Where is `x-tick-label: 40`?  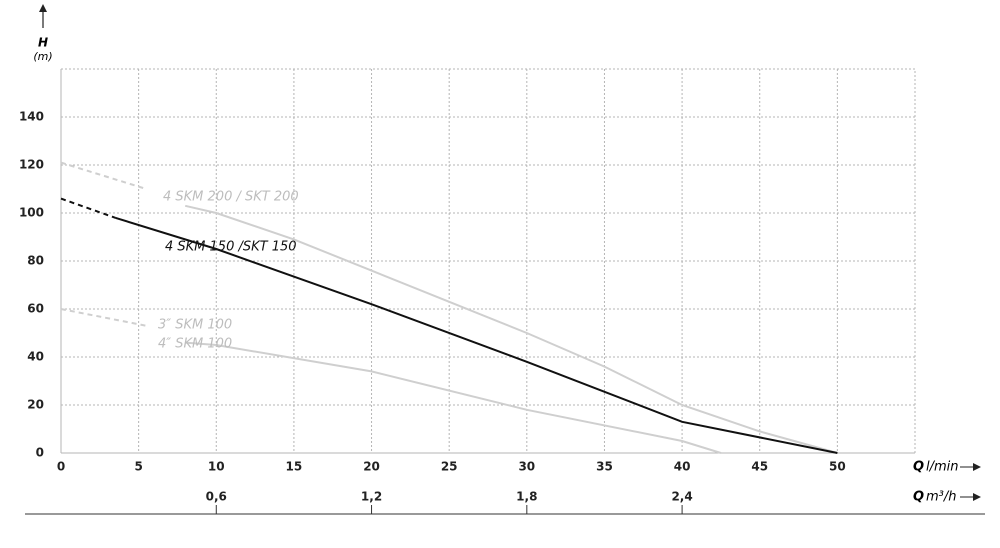 x-tick-label: 40 is located at coordinates (682, 467).